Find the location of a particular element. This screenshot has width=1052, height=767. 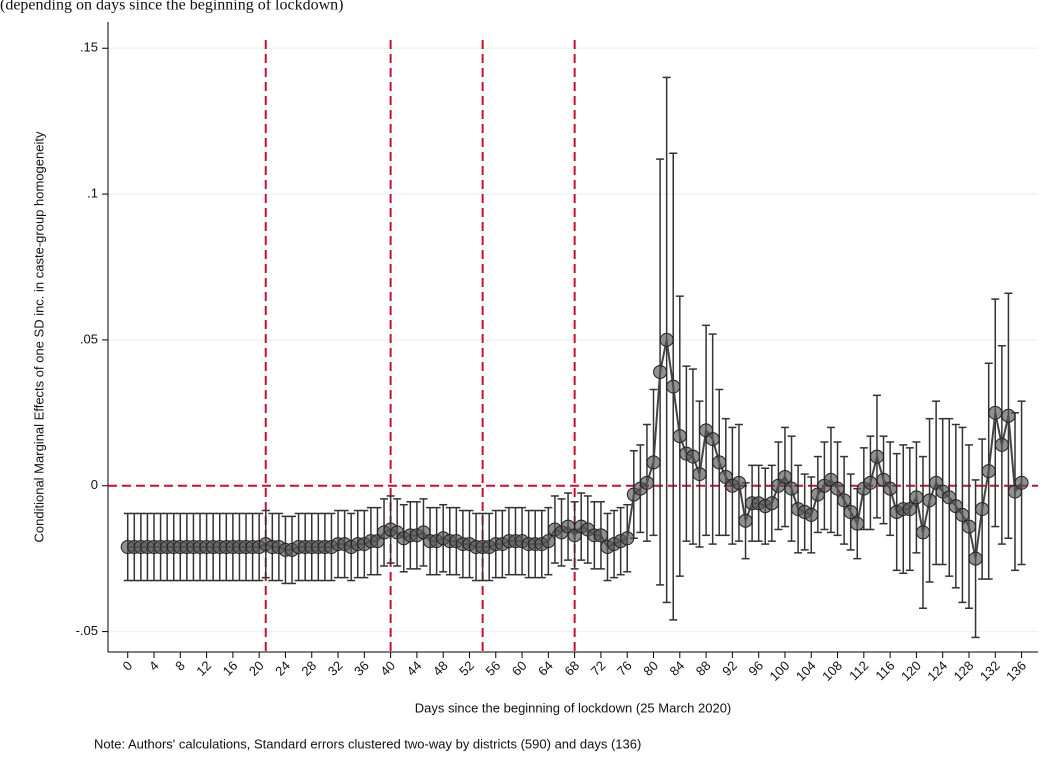

y-tick-label: .15 is located at coordinates (89, 47).